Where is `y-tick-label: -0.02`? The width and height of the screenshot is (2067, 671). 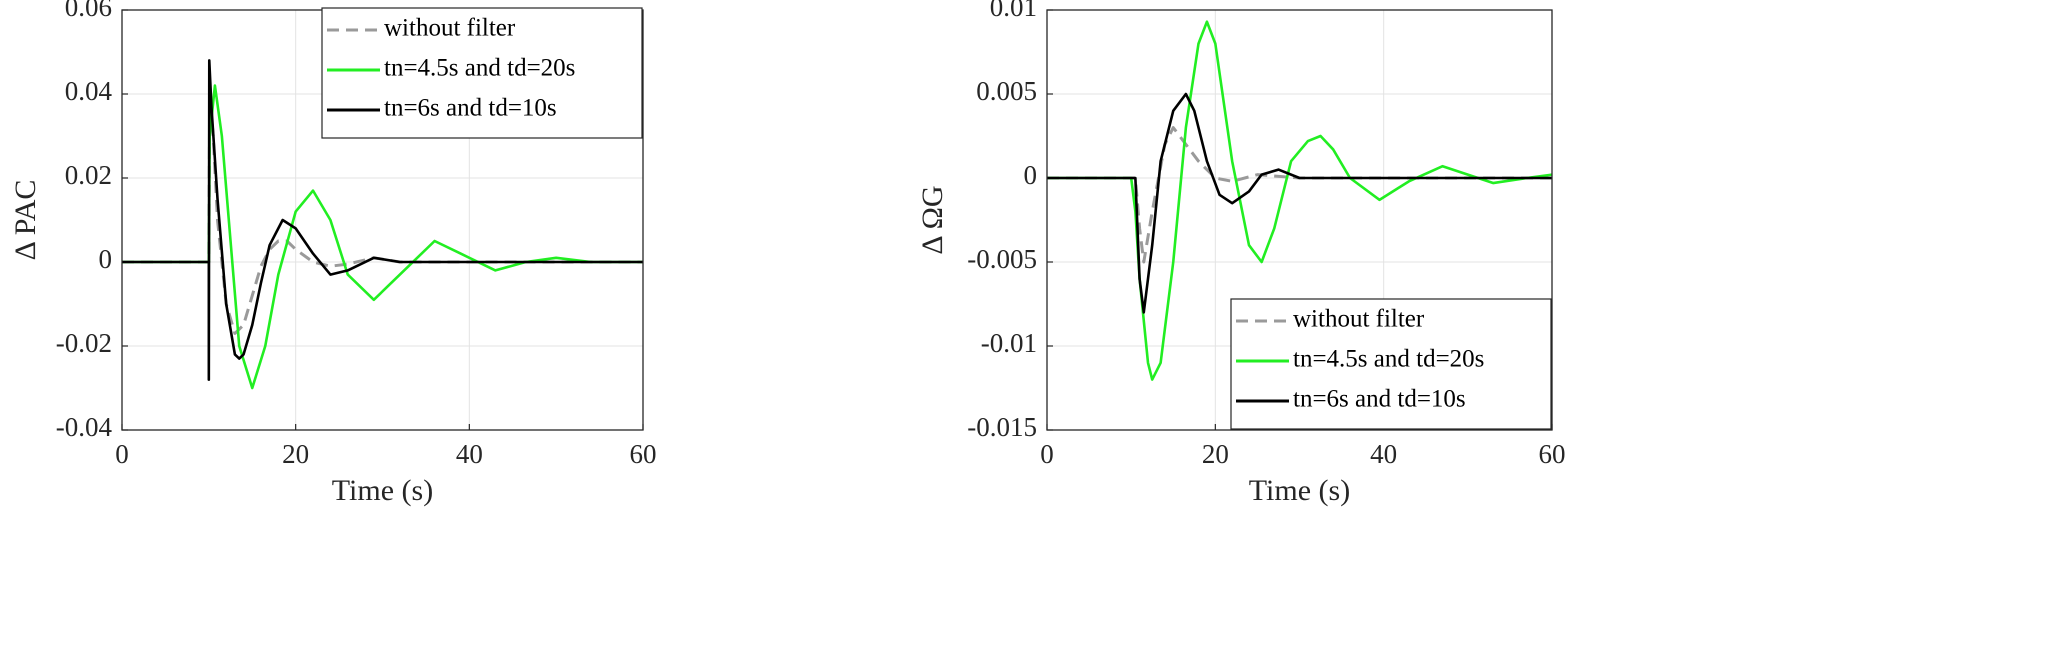
y-tick-label: -0.02 is located at coordinates (84, 343).